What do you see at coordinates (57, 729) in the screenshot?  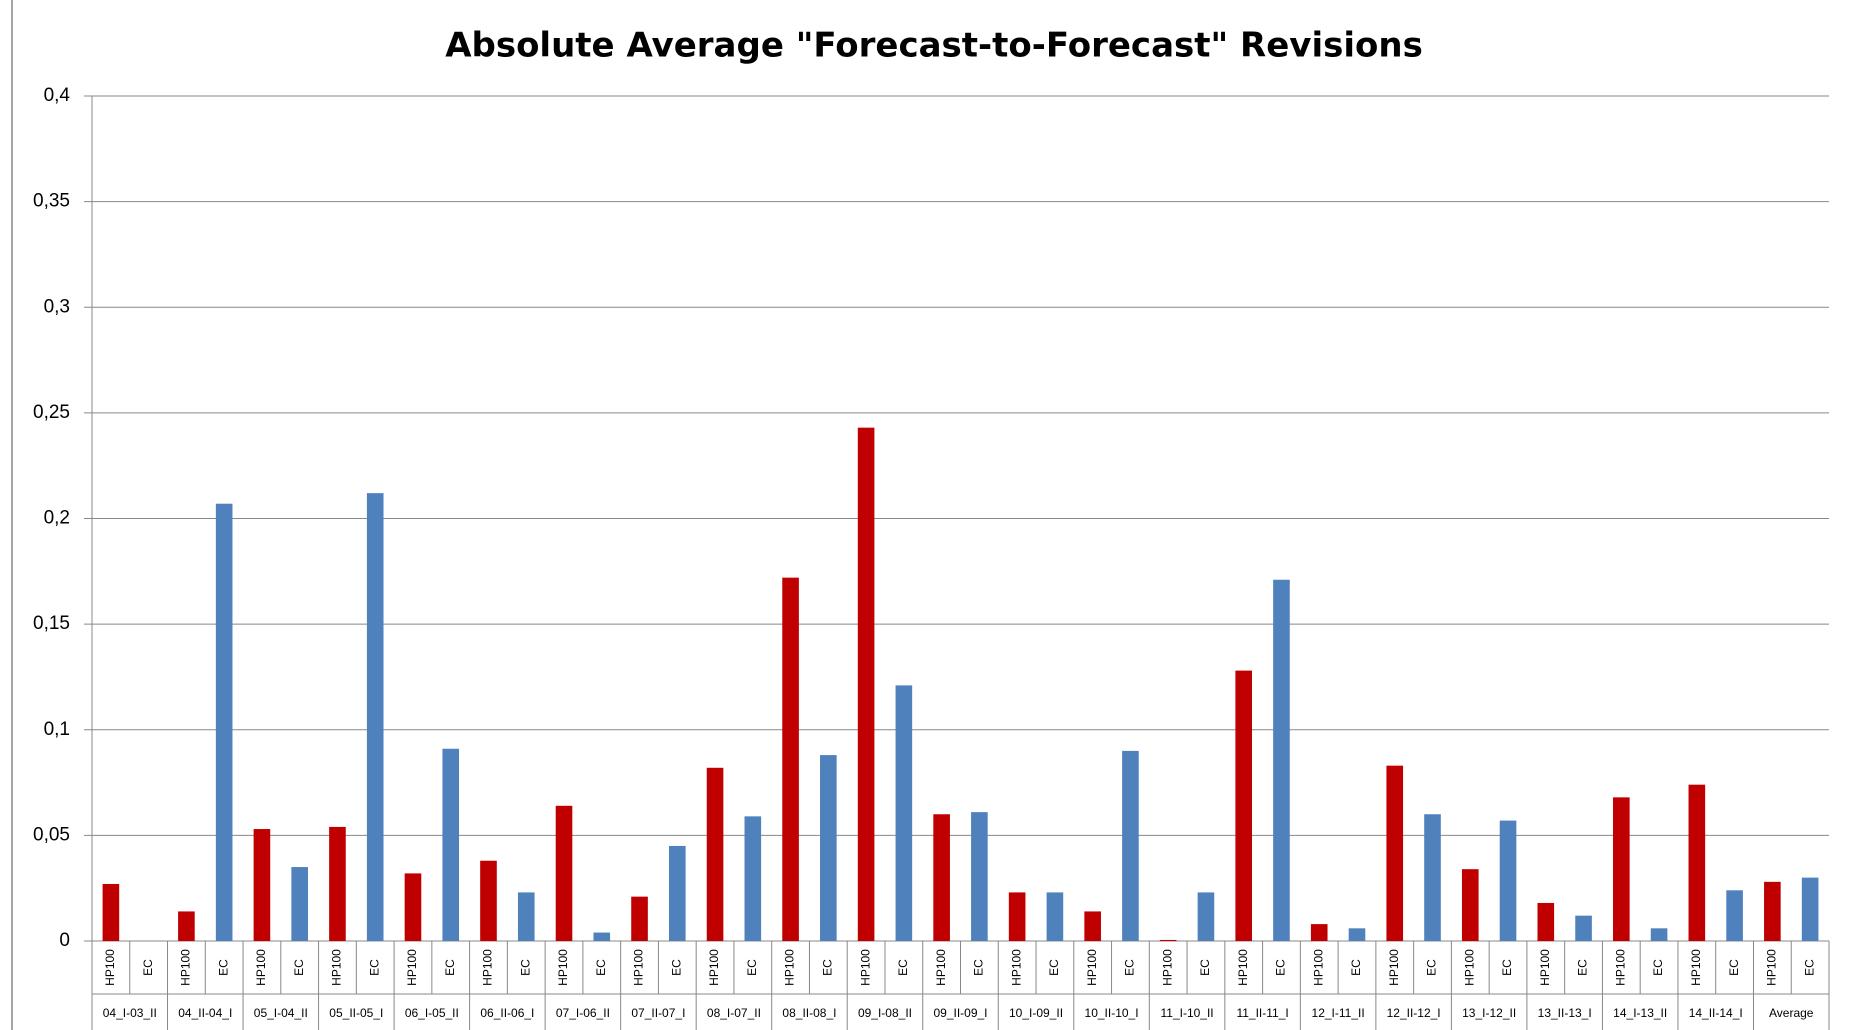 I see `y-tick-label: 0,1` at bounding box center [57, 729].